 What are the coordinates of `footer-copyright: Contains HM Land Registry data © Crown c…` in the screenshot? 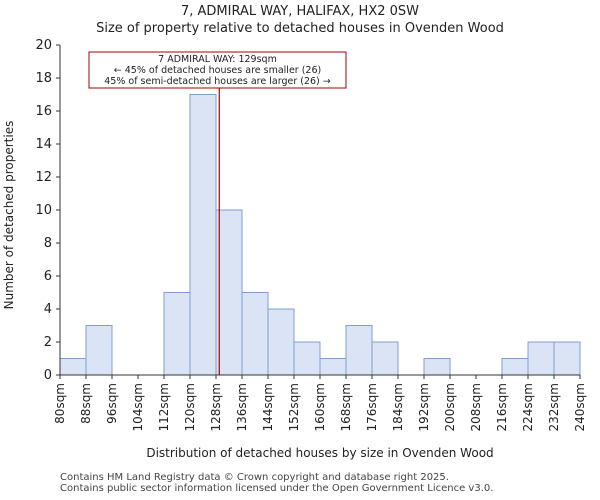 It's located at (254, 477).